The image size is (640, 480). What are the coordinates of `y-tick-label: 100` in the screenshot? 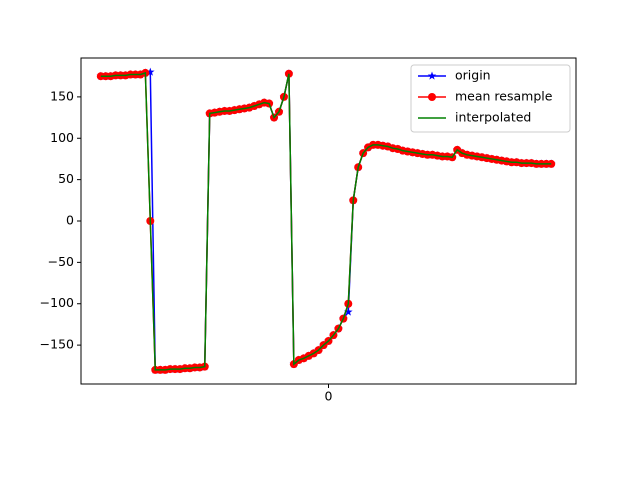 It's located at (62, 137).